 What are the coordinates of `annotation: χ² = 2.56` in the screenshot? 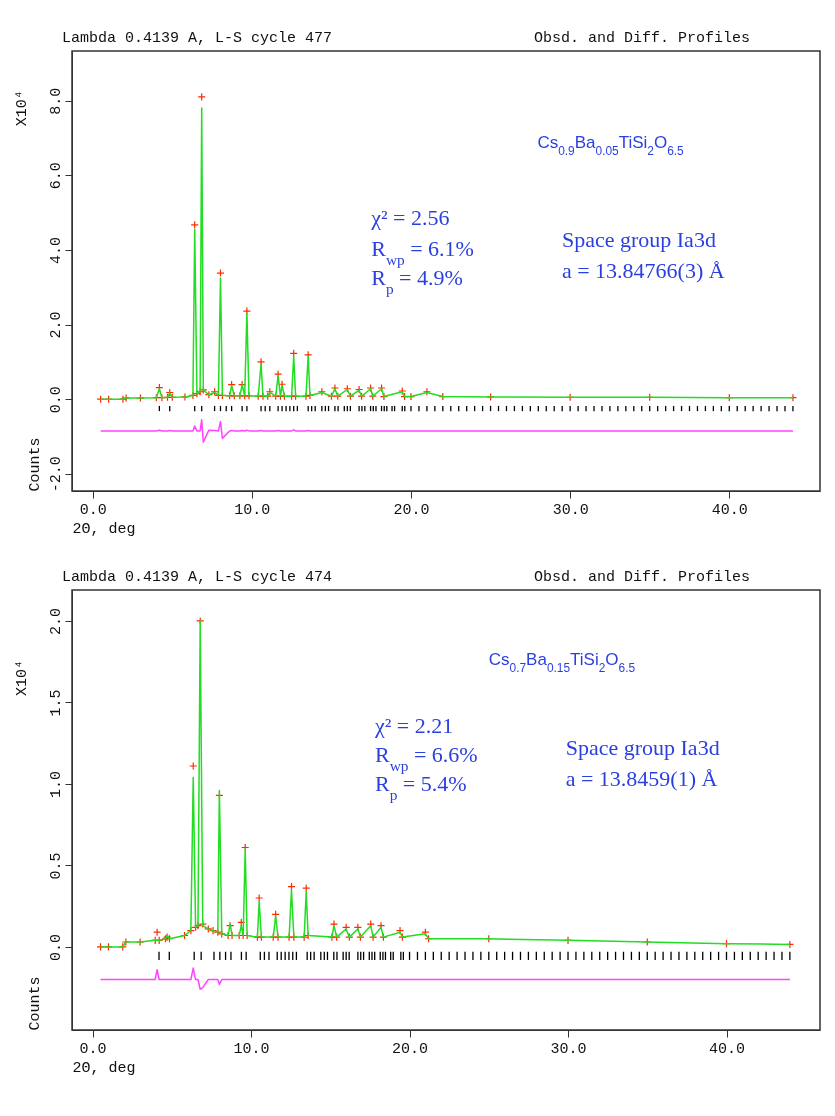 It's located at (410, 218).